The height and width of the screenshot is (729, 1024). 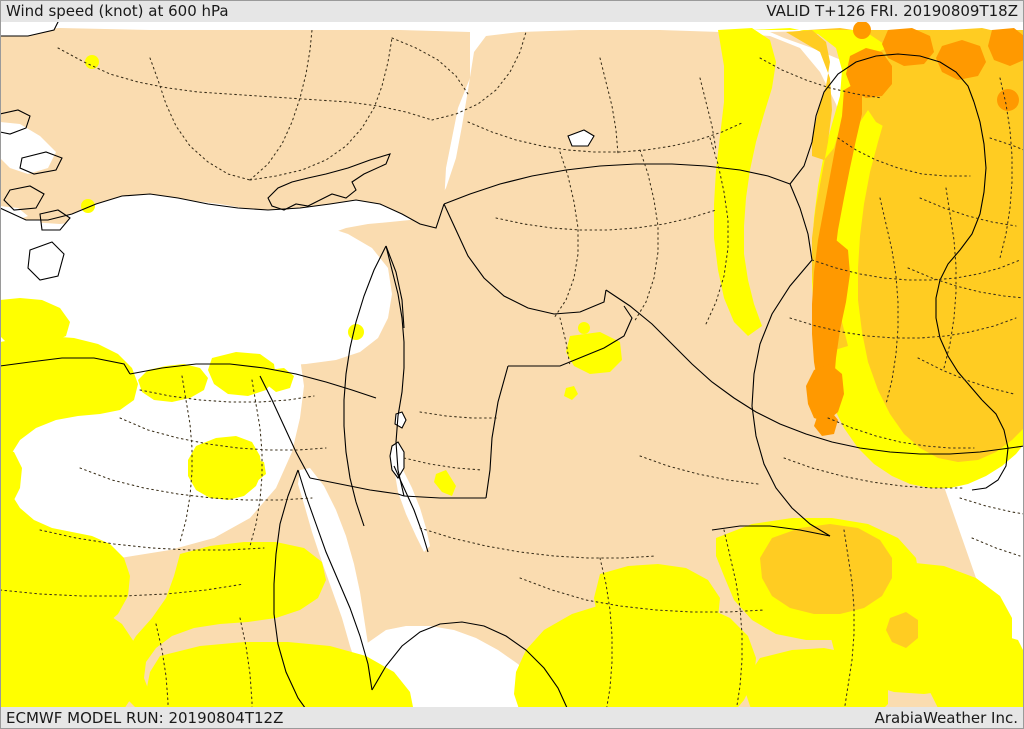 I want to click on valid-time-label: VALID T+126 FRI. 20190809T18Z, so click(x=892, y=11).